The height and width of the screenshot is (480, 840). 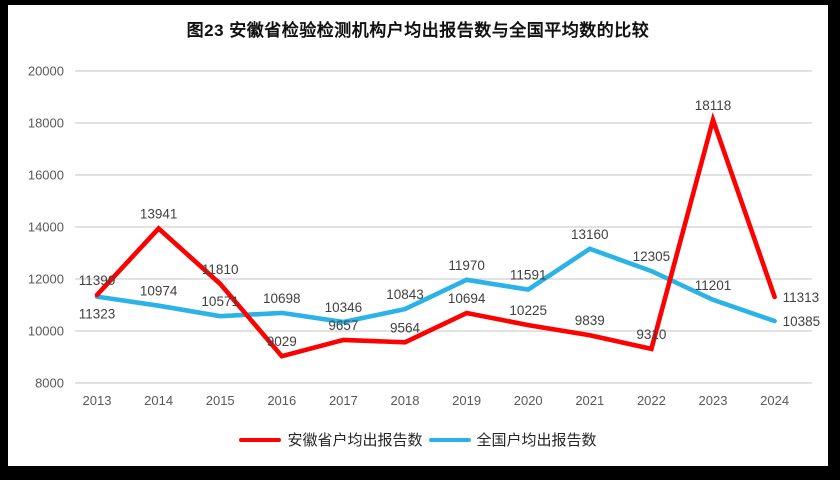 What do you see at coordinates (46, 331) in the screenshot?
I see `y-axis-tick-label: 10000` at bounding box center [46, 331].